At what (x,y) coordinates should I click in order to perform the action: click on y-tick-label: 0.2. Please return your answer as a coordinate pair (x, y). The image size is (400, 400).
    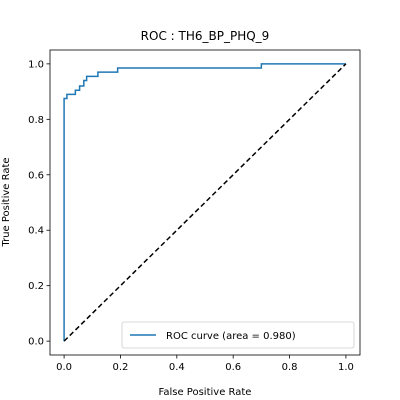
    Looking at the image, I should click on (36, 286).